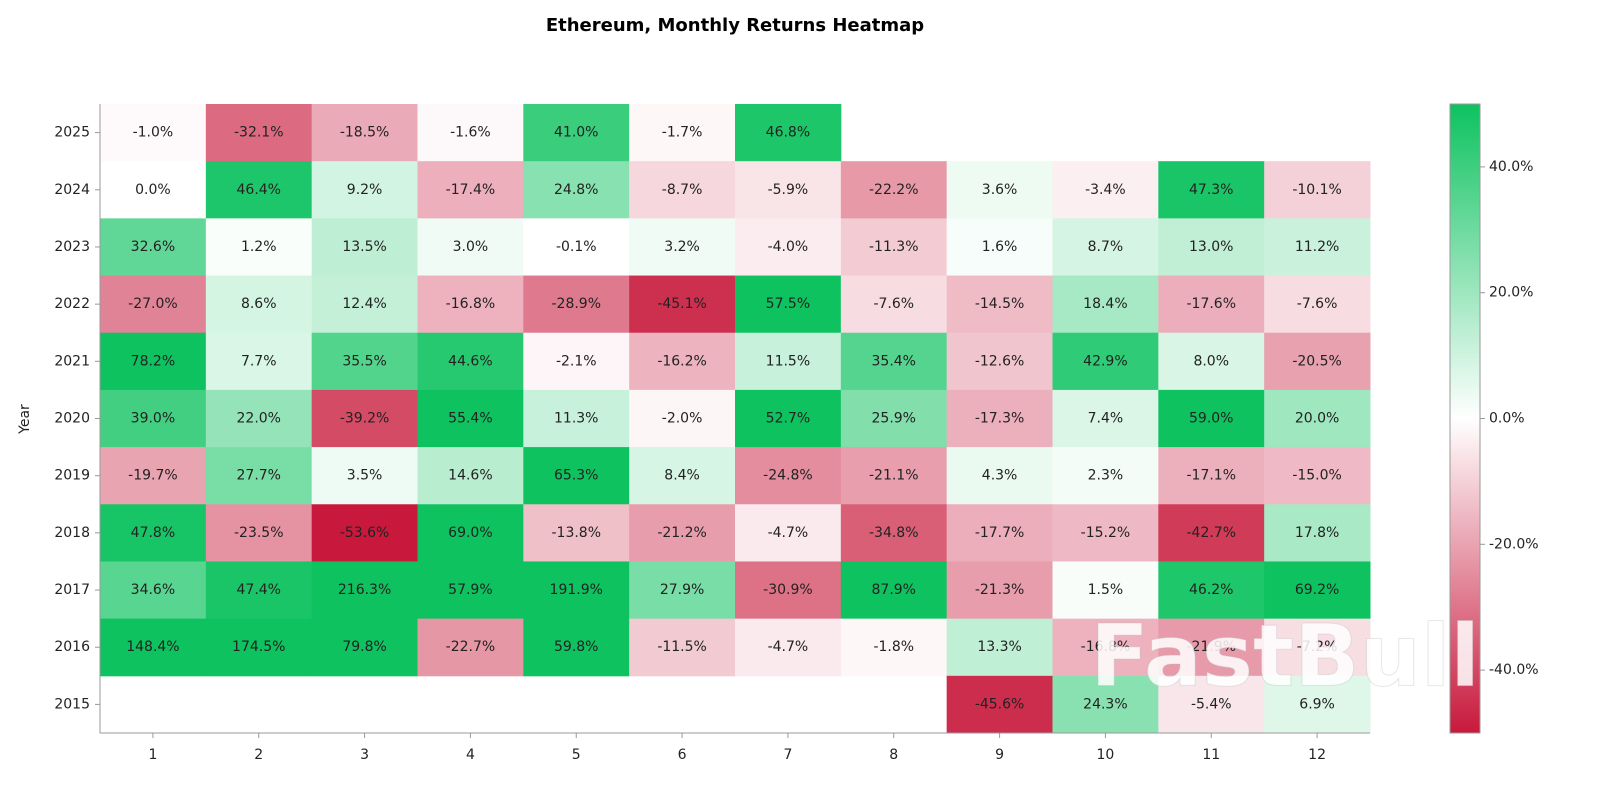  I want to click on cell-label: 14.6%, so click(470, 476).